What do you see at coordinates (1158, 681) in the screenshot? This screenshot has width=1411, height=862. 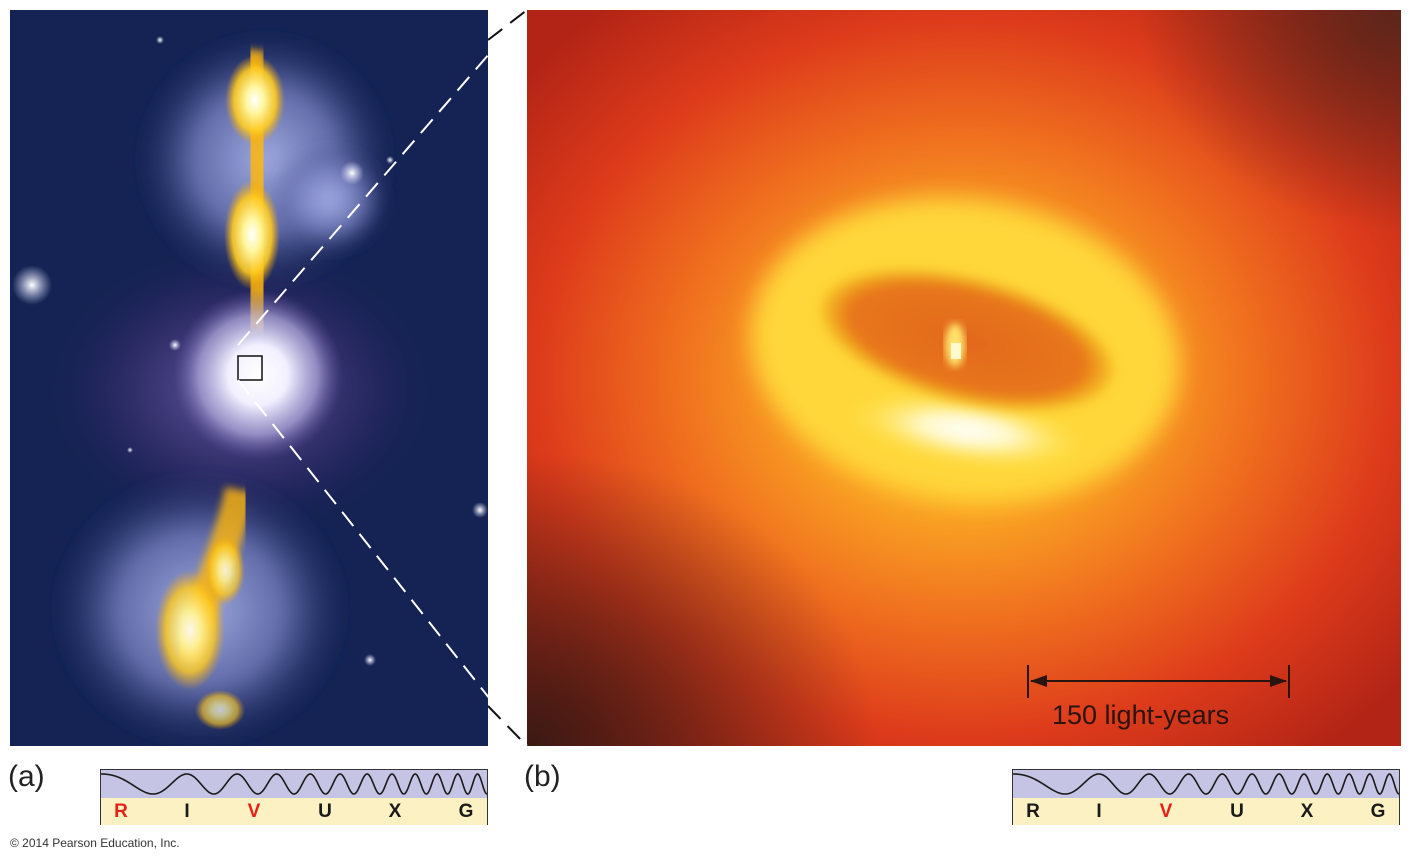 I see `scale-bar` at bounding box center [1158, 681].